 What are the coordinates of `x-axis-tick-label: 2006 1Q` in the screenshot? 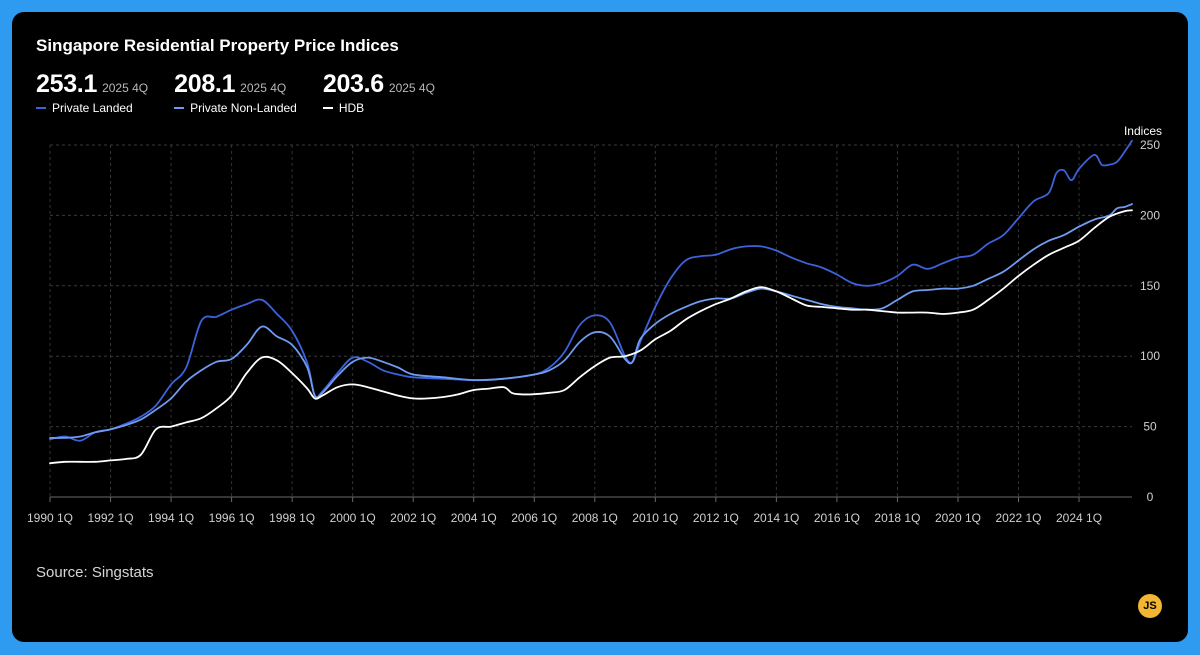 It's located at (534, 518).